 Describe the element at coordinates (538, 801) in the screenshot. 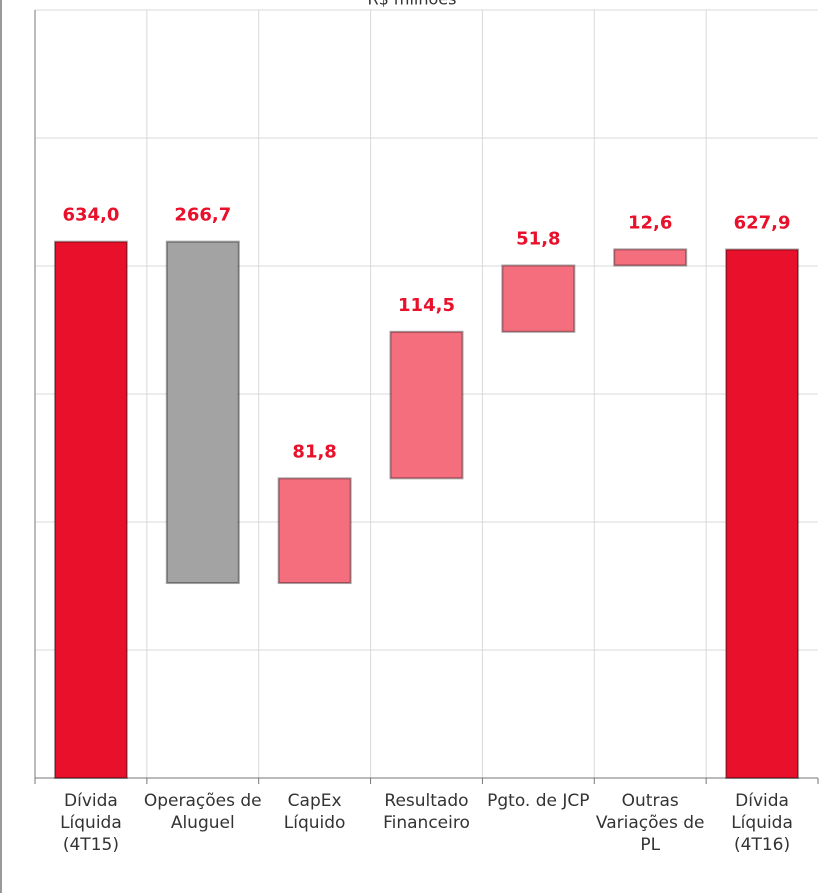

I see `x-tick-label: Pgto. de JCP` at that location.